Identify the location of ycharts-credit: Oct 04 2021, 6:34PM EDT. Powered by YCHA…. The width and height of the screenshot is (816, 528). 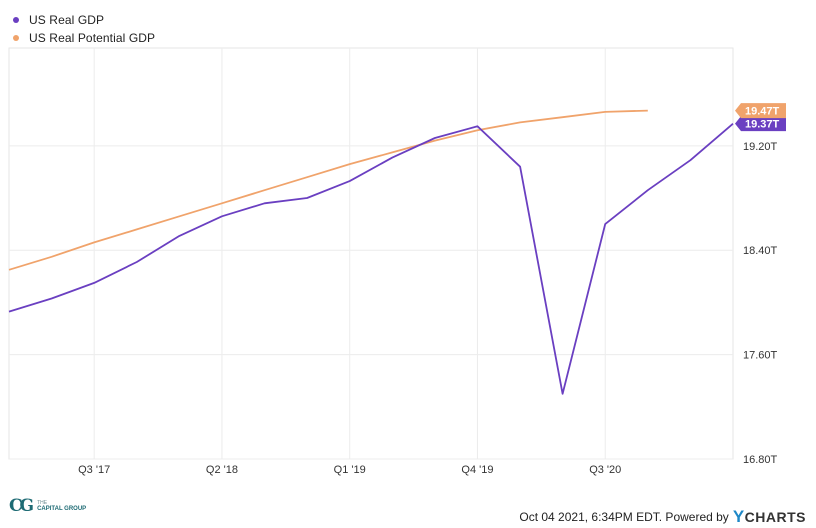
(662, 517).